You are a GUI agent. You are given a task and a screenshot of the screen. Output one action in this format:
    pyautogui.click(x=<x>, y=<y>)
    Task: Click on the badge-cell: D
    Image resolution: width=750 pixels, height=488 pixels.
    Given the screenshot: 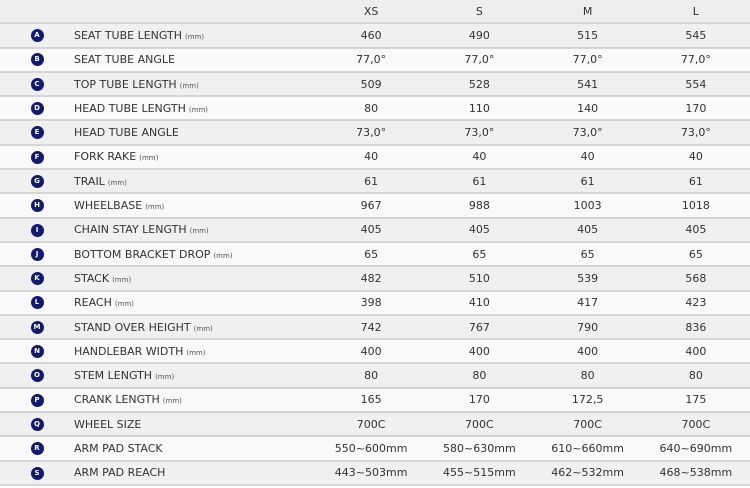 What is the action you would take?
    pyautogui.click(x=37, y=109)
    